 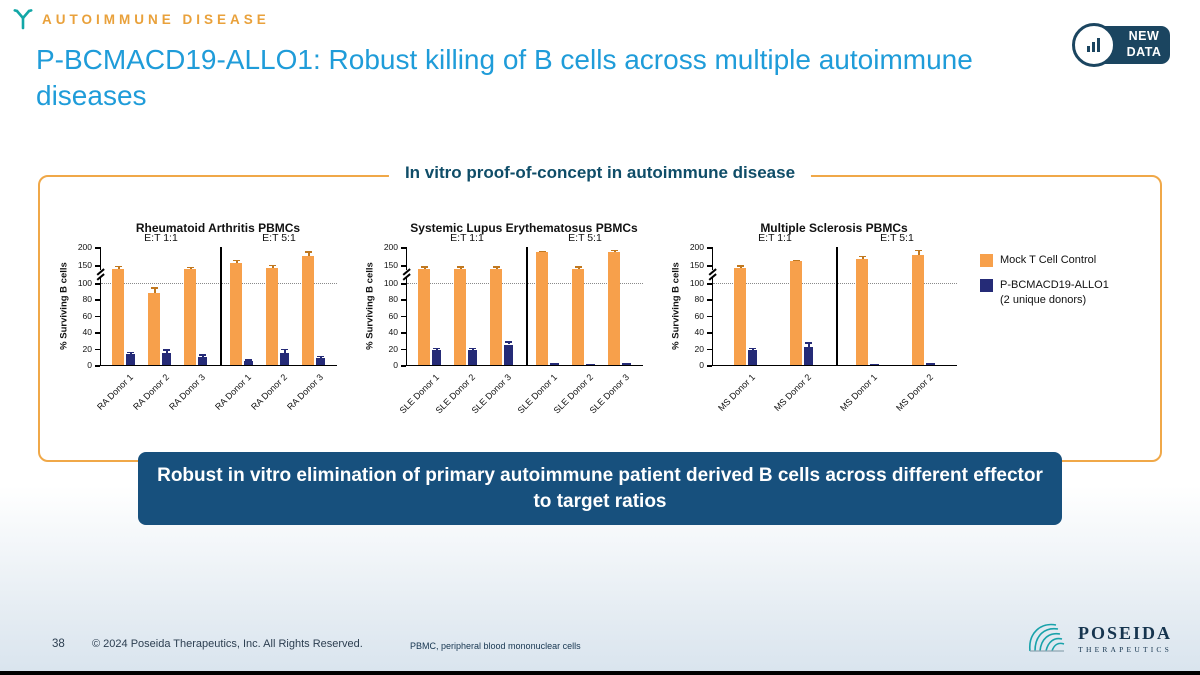 I want to click on logo-text: POSEIDA, so click(x=1124, y=632).